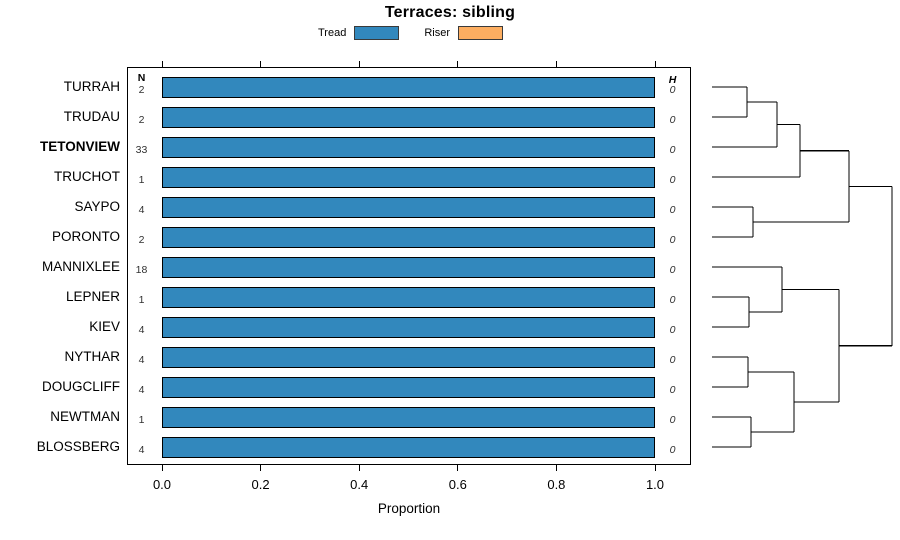 Image resolution: width=900 pixels, height=540 pixels. I want to click on axis-tick-label: 0.6, so click(457, 484).